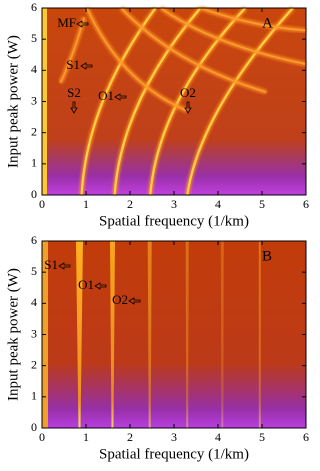 The height and width of the screenshot is (471, 320). What do you see at coordinates (267, 256) in the screenshot?
I see `panel-label: B` at bounding box center [267, 256].